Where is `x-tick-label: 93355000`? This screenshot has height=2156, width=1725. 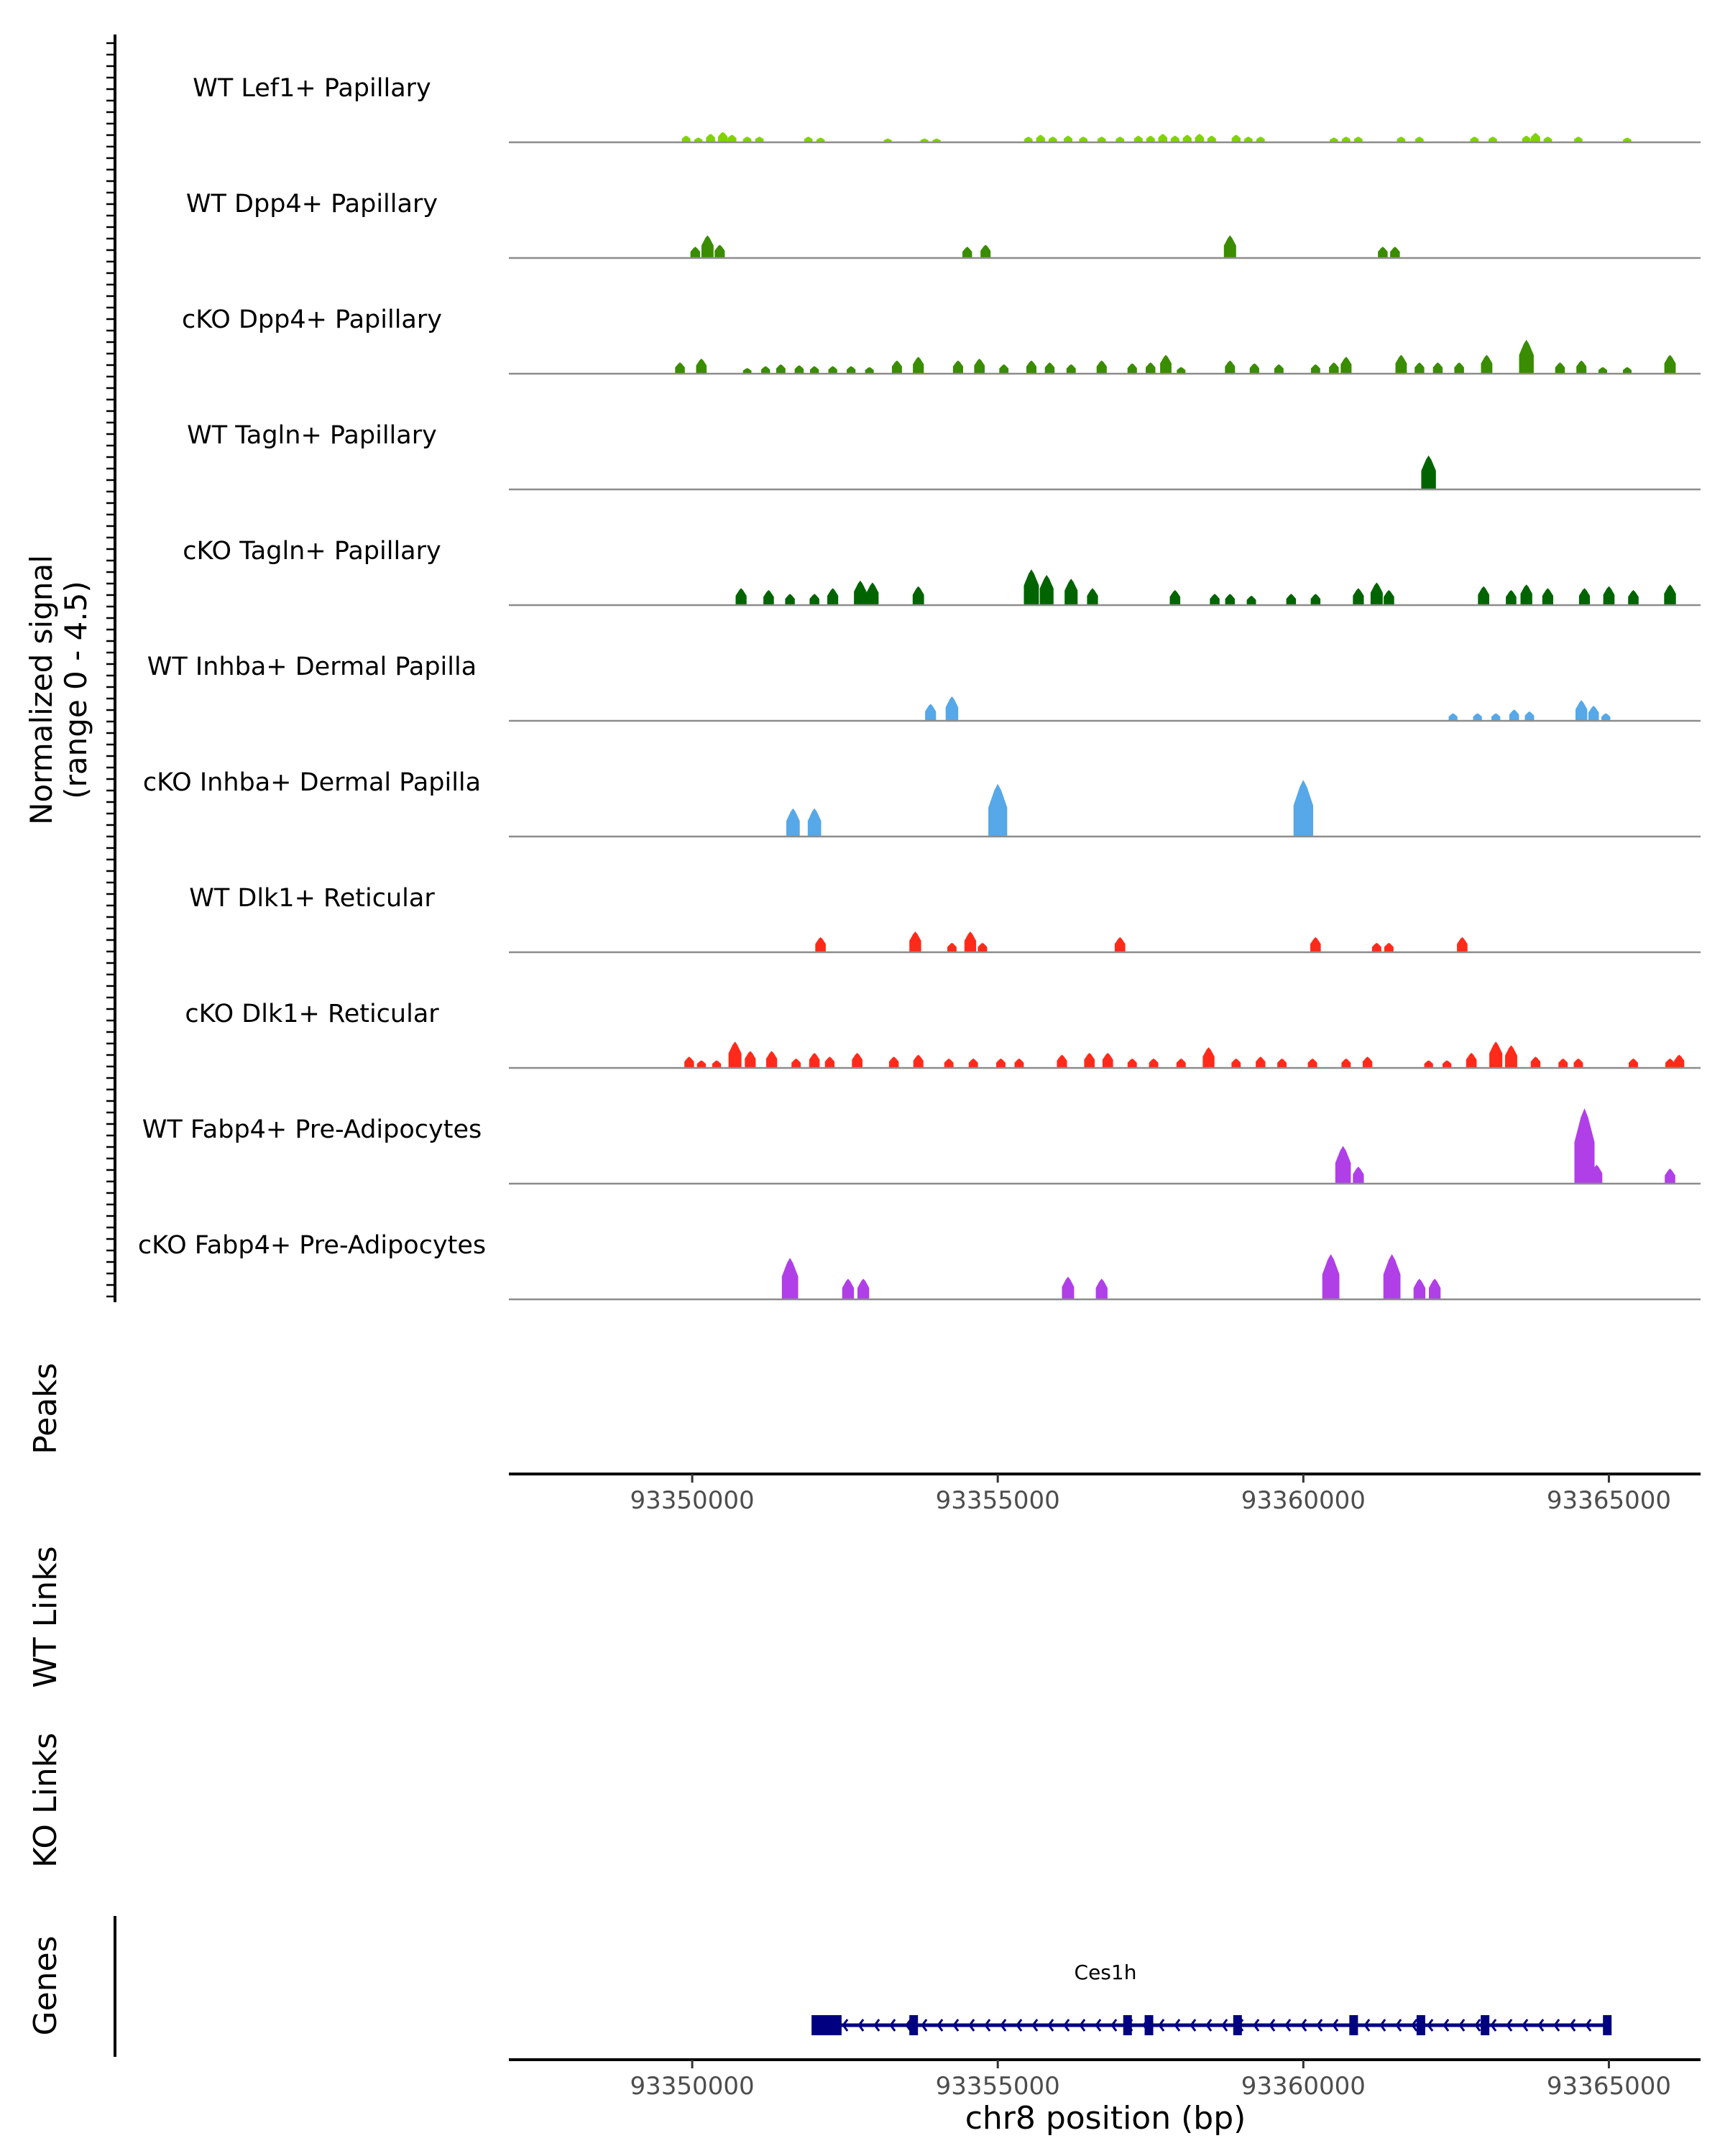 x-tick-label: 93355000 is located at coordinates (998, 2086).